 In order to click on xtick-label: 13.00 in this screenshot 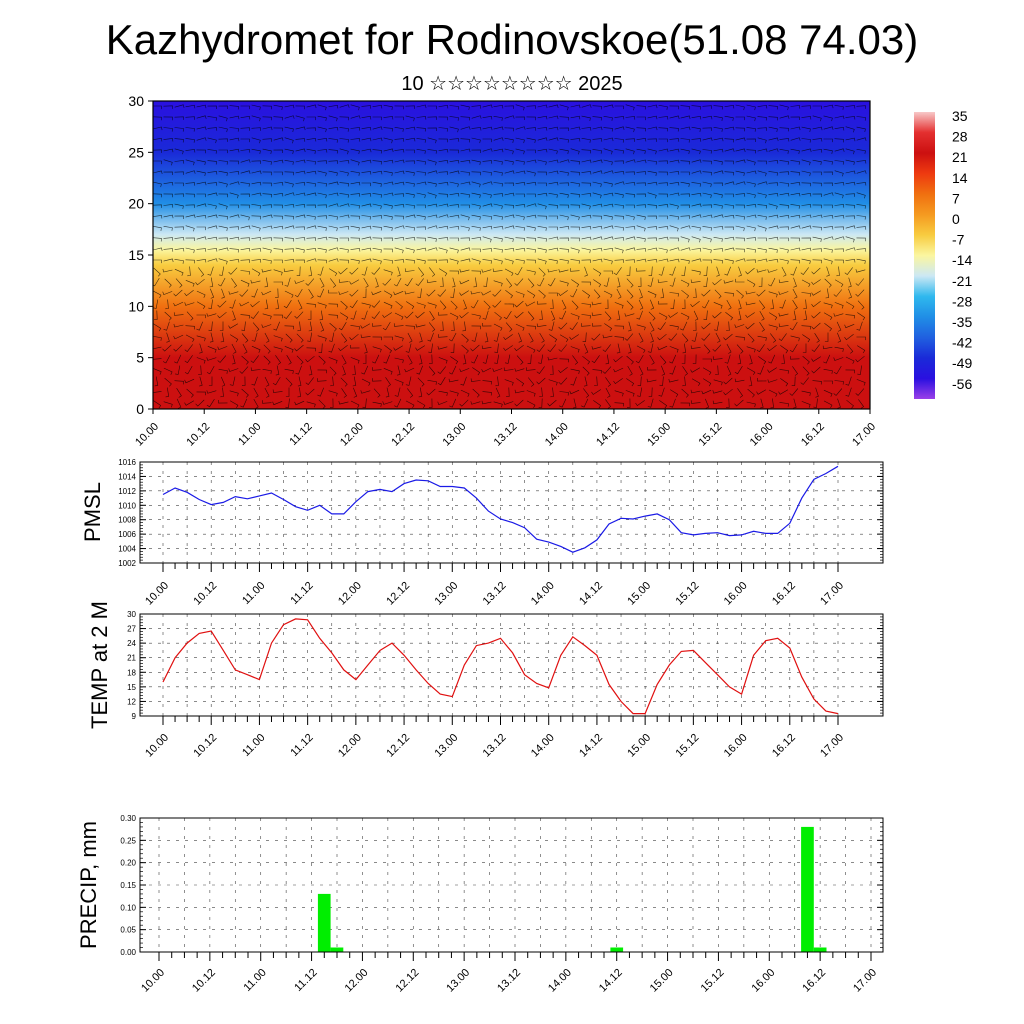, I will do `click(446, 594)`.